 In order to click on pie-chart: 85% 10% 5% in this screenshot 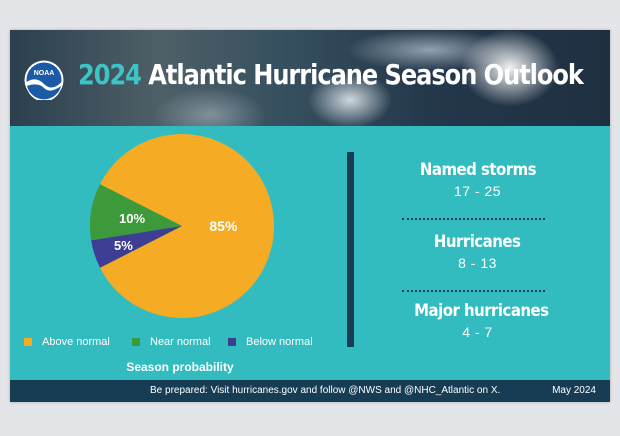, I will do `click(182, 226)`.